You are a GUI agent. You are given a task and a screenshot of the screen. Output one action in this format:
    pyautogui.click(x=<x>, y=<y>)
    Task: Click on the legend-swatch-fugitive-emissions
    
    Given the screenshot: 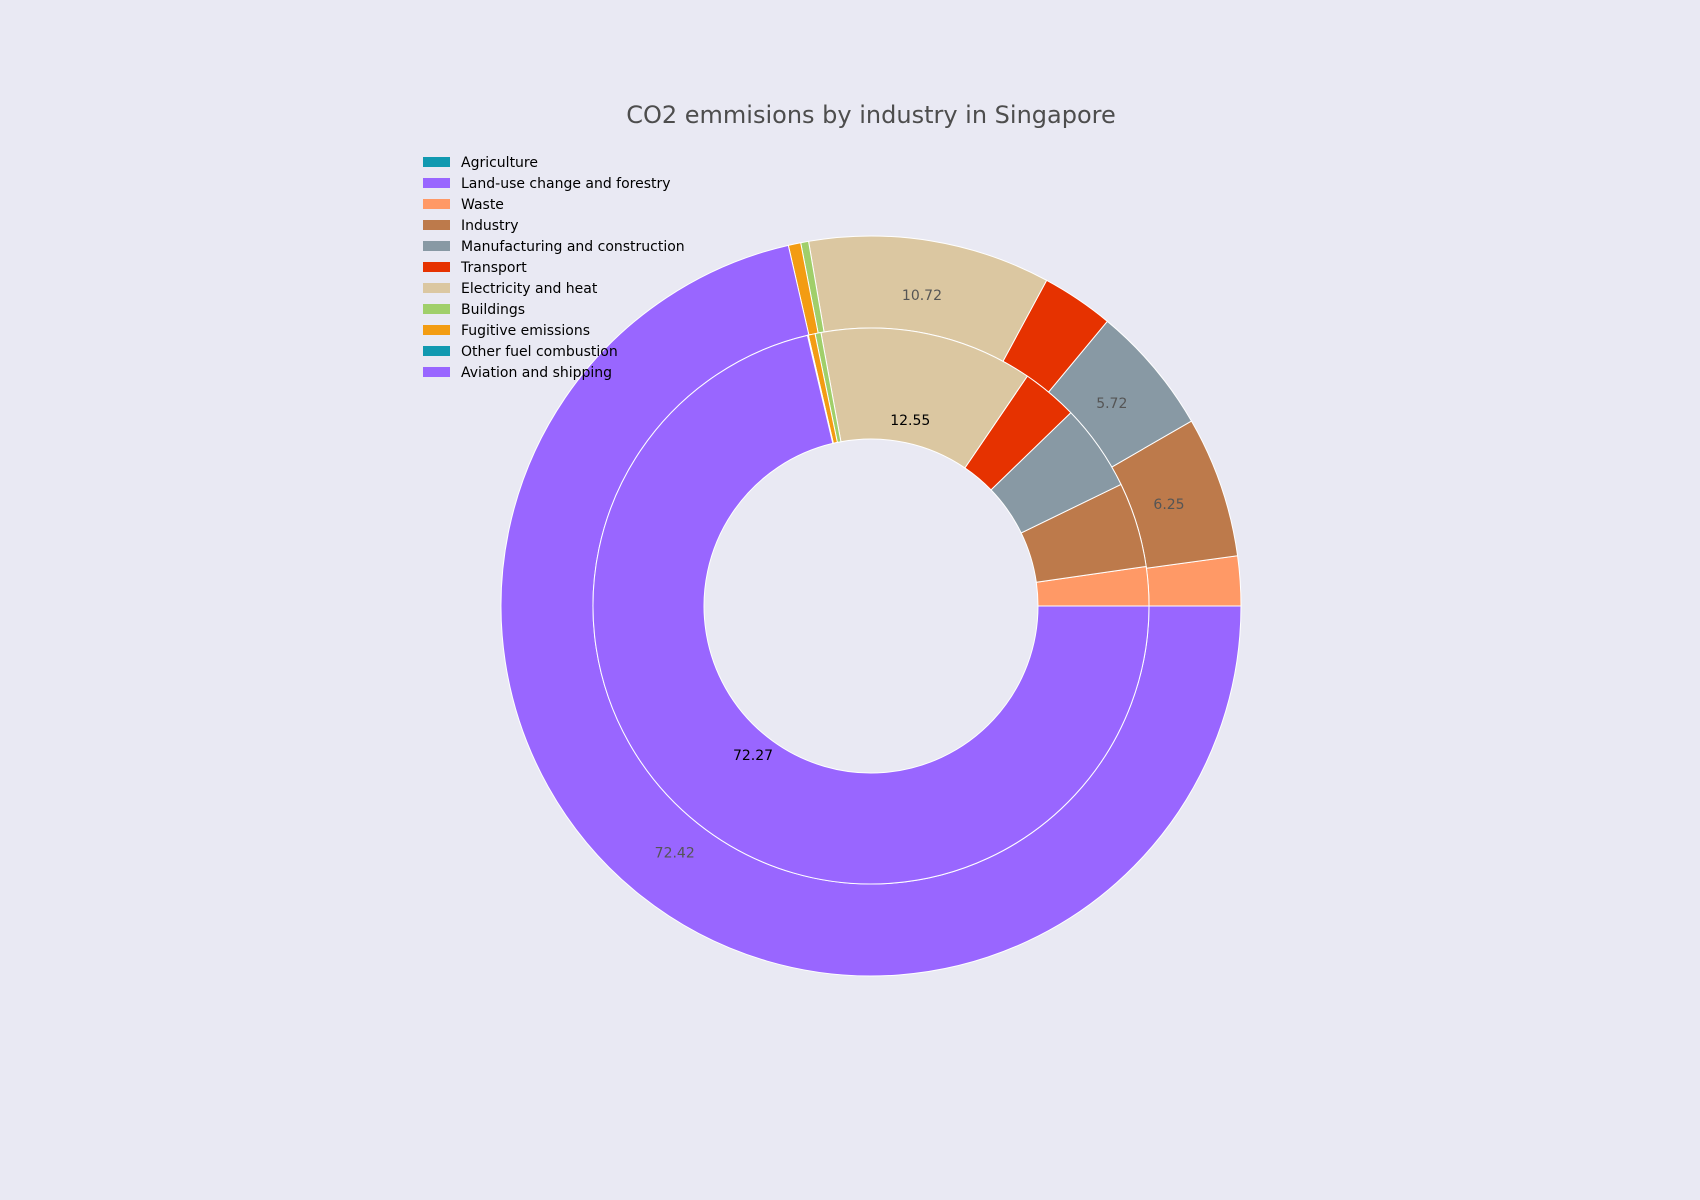 What is the action you would take?
    pyautogui.click(x=436, y=330)
    